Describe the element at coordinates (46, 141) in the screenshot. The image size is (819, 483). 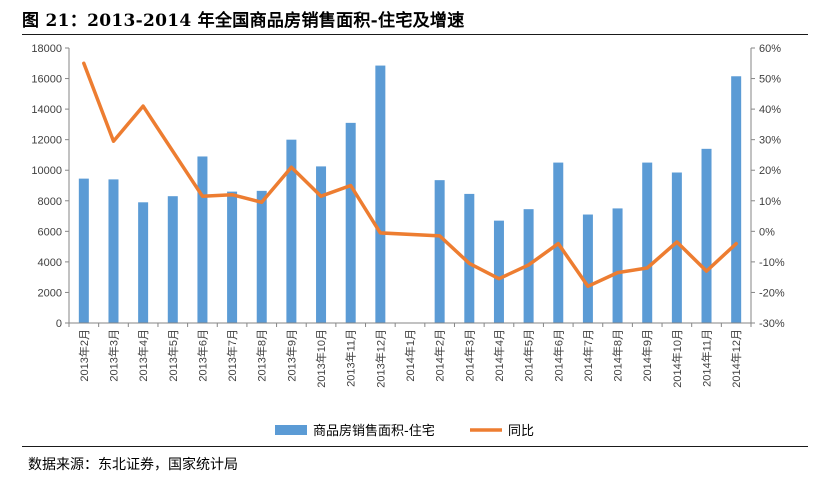
I see `left-tick-label: 12000` at that location.